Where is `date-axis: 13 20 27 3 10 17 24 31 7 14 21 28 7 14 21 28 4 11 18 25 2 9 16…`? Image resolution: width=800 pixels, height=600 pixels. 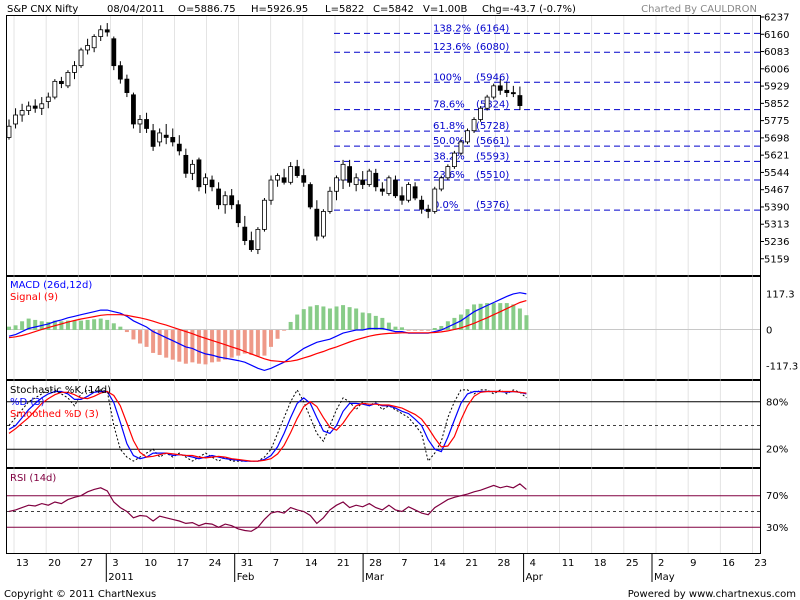 date-axis: 13 20 27 3 10 17 24 31 7 14 21 28 7 14 21 28 4 11 18 25 2 9 16… is located at coordinates (391, 568).